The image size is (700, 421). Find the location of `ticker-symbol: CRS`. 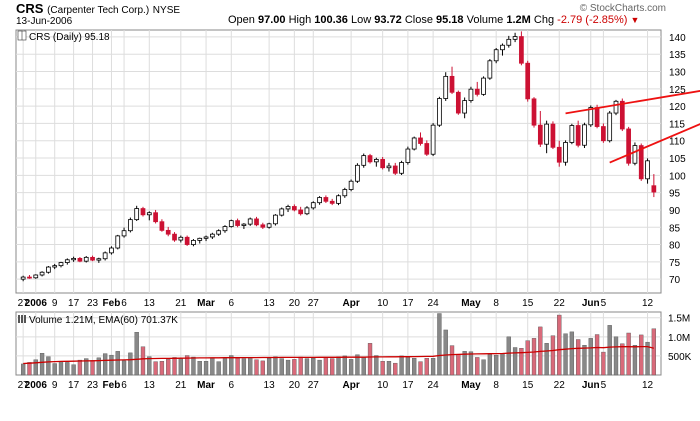

ticker-symbol: CRS is located at coordinates (30, 8).